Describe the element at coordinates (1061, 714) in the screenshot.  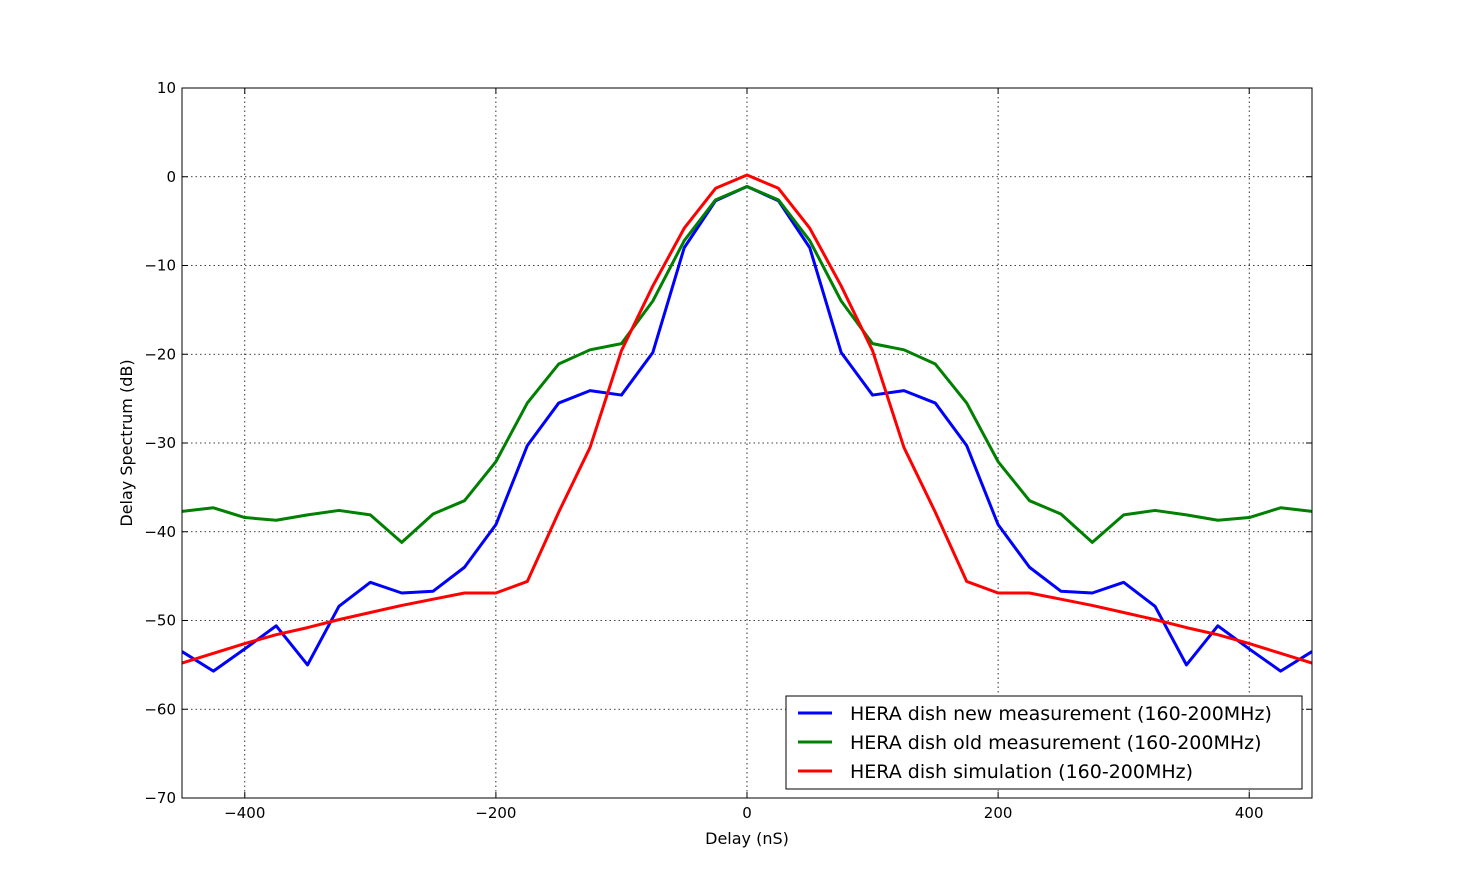
I see `legend-label: HERA dish new measurement (160-200MHz)` at that location.